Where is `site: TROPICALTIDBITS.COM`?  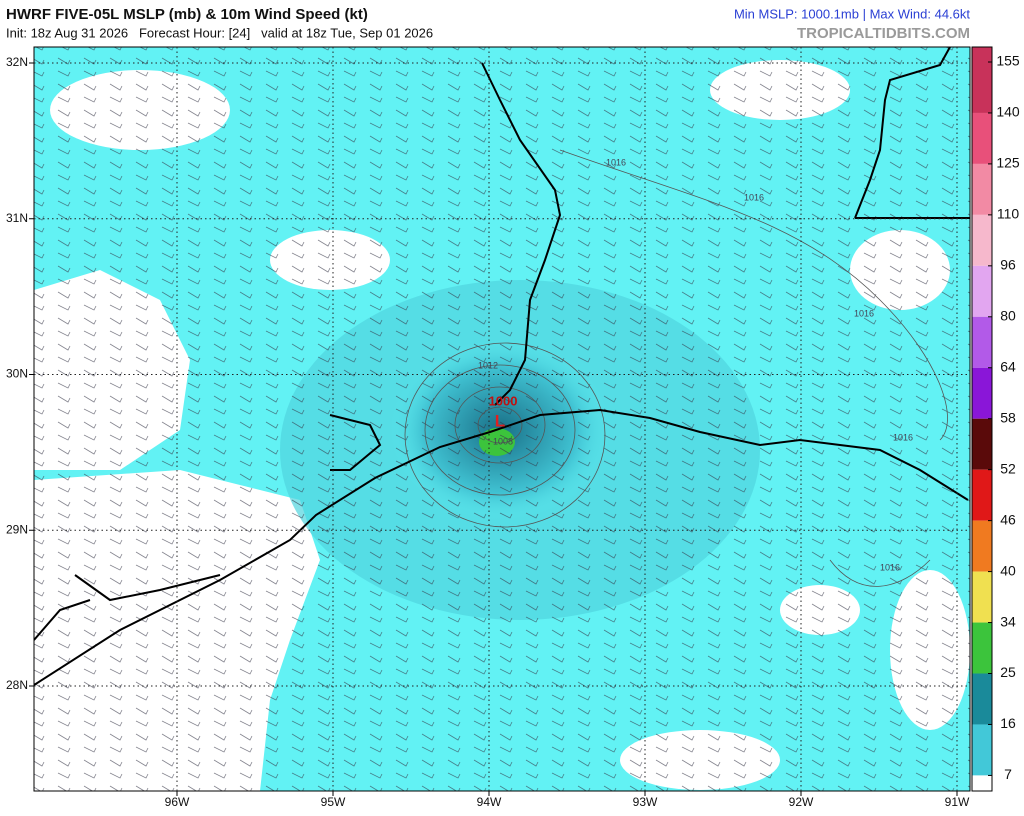
site: TROPICALTIDBITS.COM is located at coordinates (883, 33).